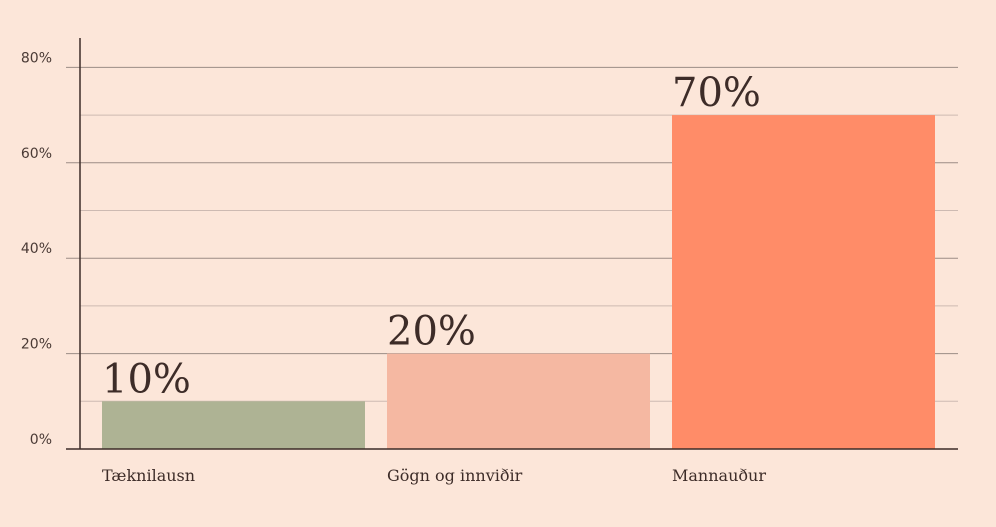  I want to click on category-label: Mannauður, so click(719, 475).